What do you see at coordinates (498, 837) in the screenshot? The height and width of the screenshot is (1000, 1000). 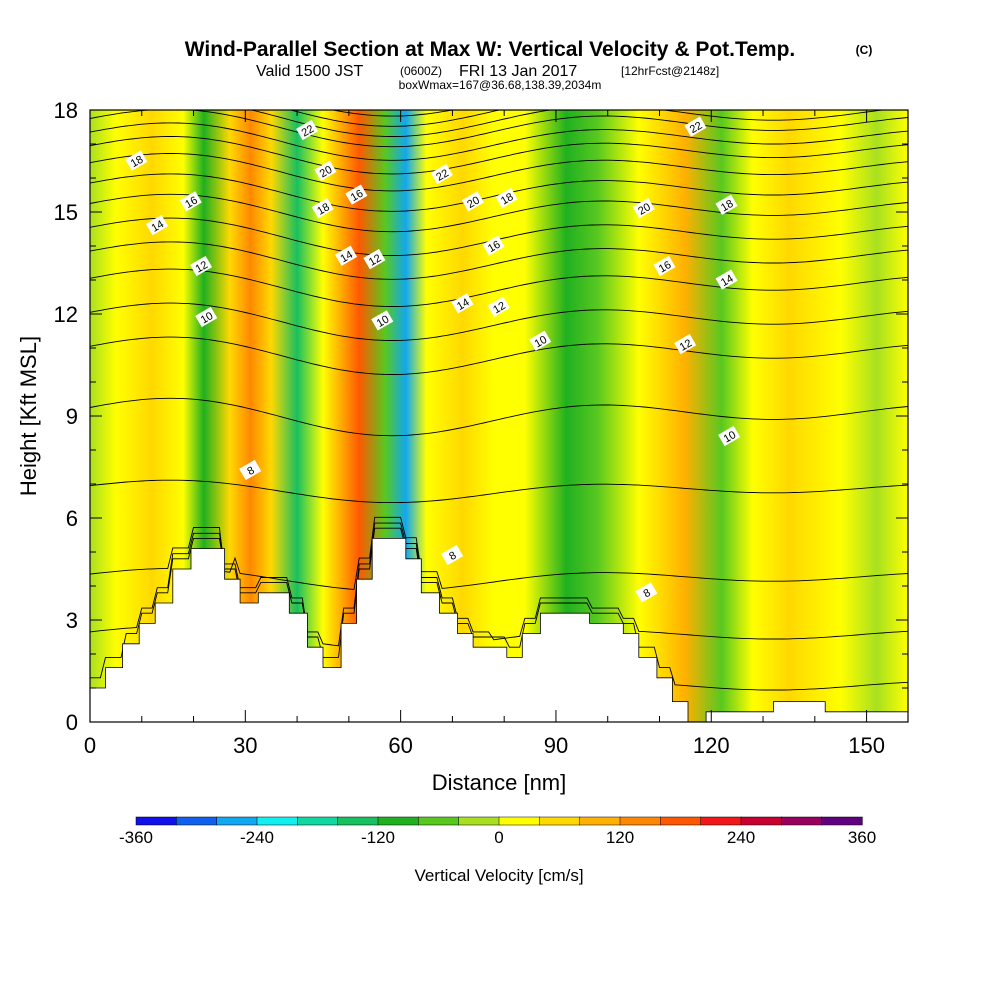 I see `colorbar-tick-label: 0` at bounding box center [498, 837].